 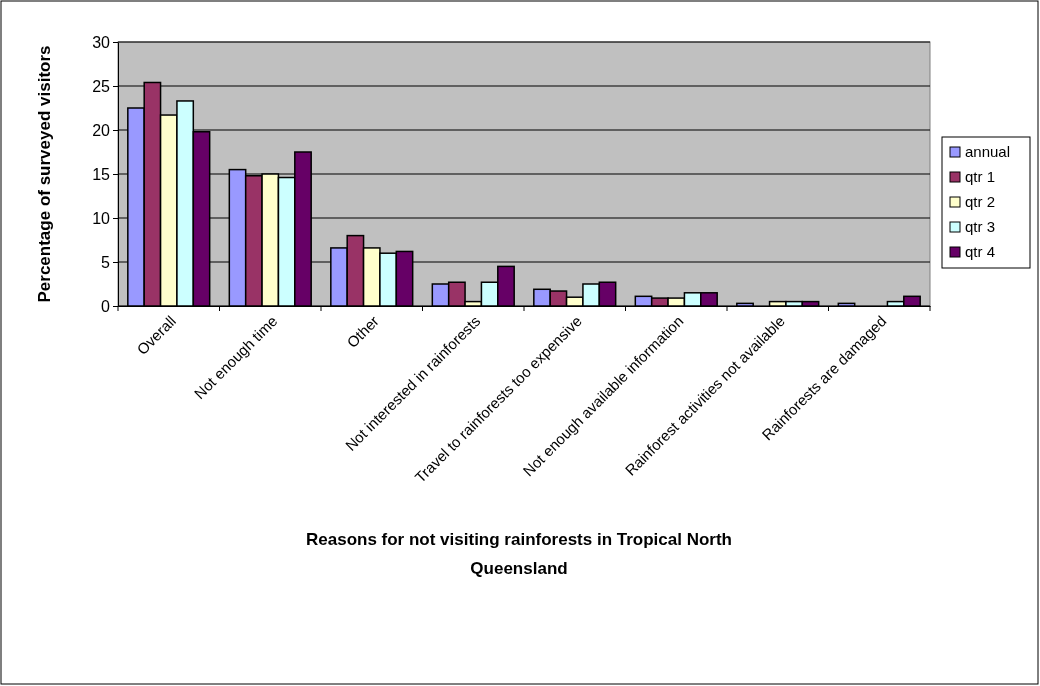 What do you see at coordinates (101, 130) in the screenshot?
I see `y-tick-label: 20` at bounding box center [101, 130].